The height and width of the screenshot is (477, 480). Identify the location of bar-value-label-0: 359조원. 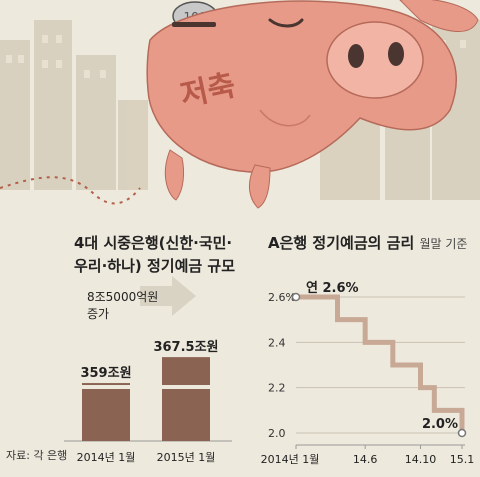
(105, 373).